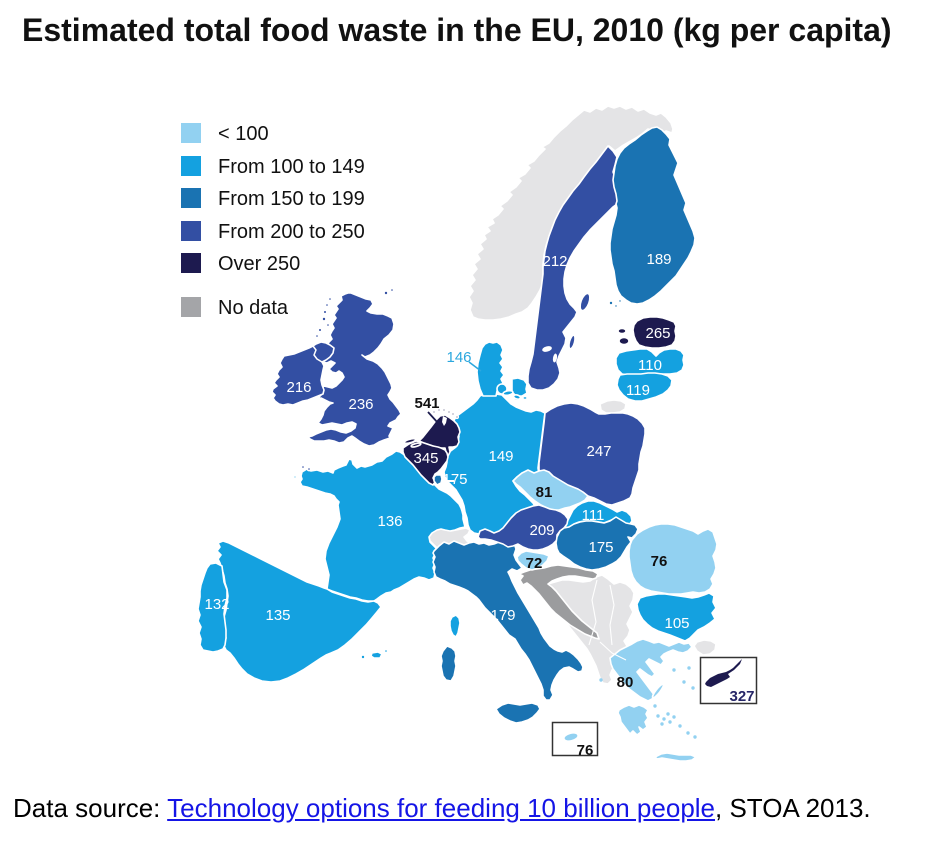 This screenshot has width=939, height=843. I want to click on svg-text: 111, so click(593, 515).